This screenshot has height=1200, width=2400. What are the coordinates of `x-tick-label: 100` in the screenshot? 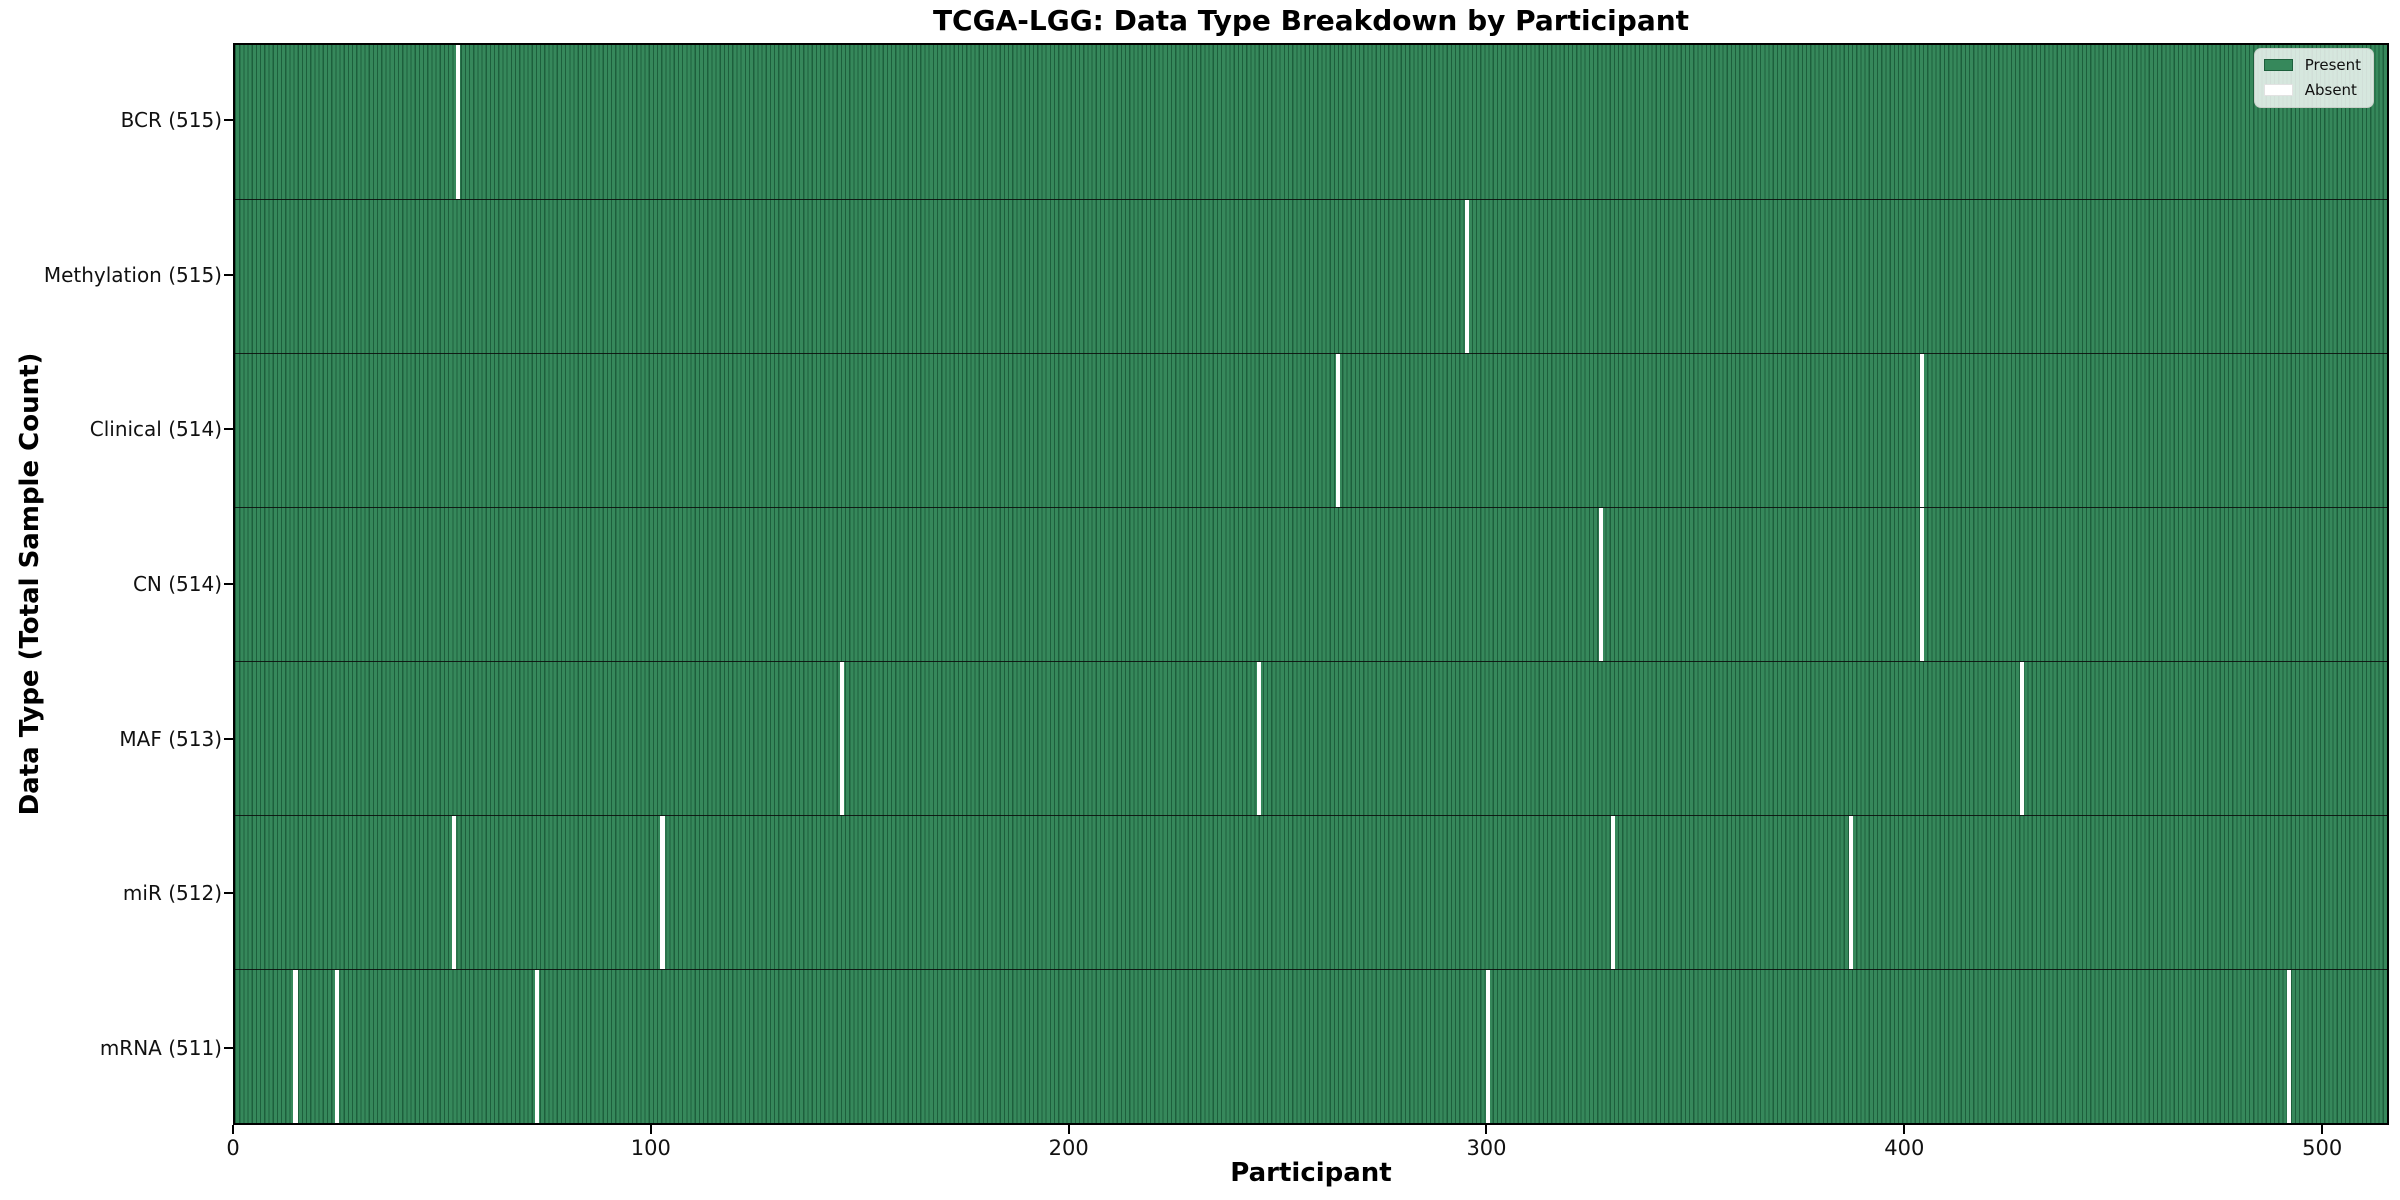 It's located at (650, 1148).